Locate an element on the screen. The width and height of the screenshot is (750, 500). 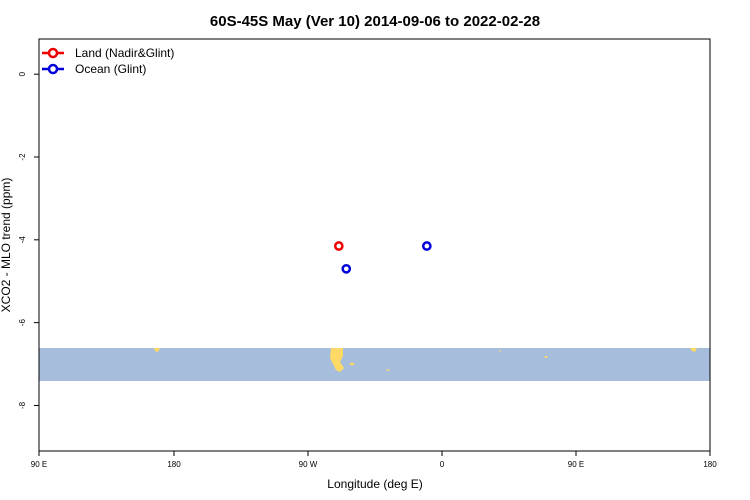
data-points is located at coordinates (382, 257).